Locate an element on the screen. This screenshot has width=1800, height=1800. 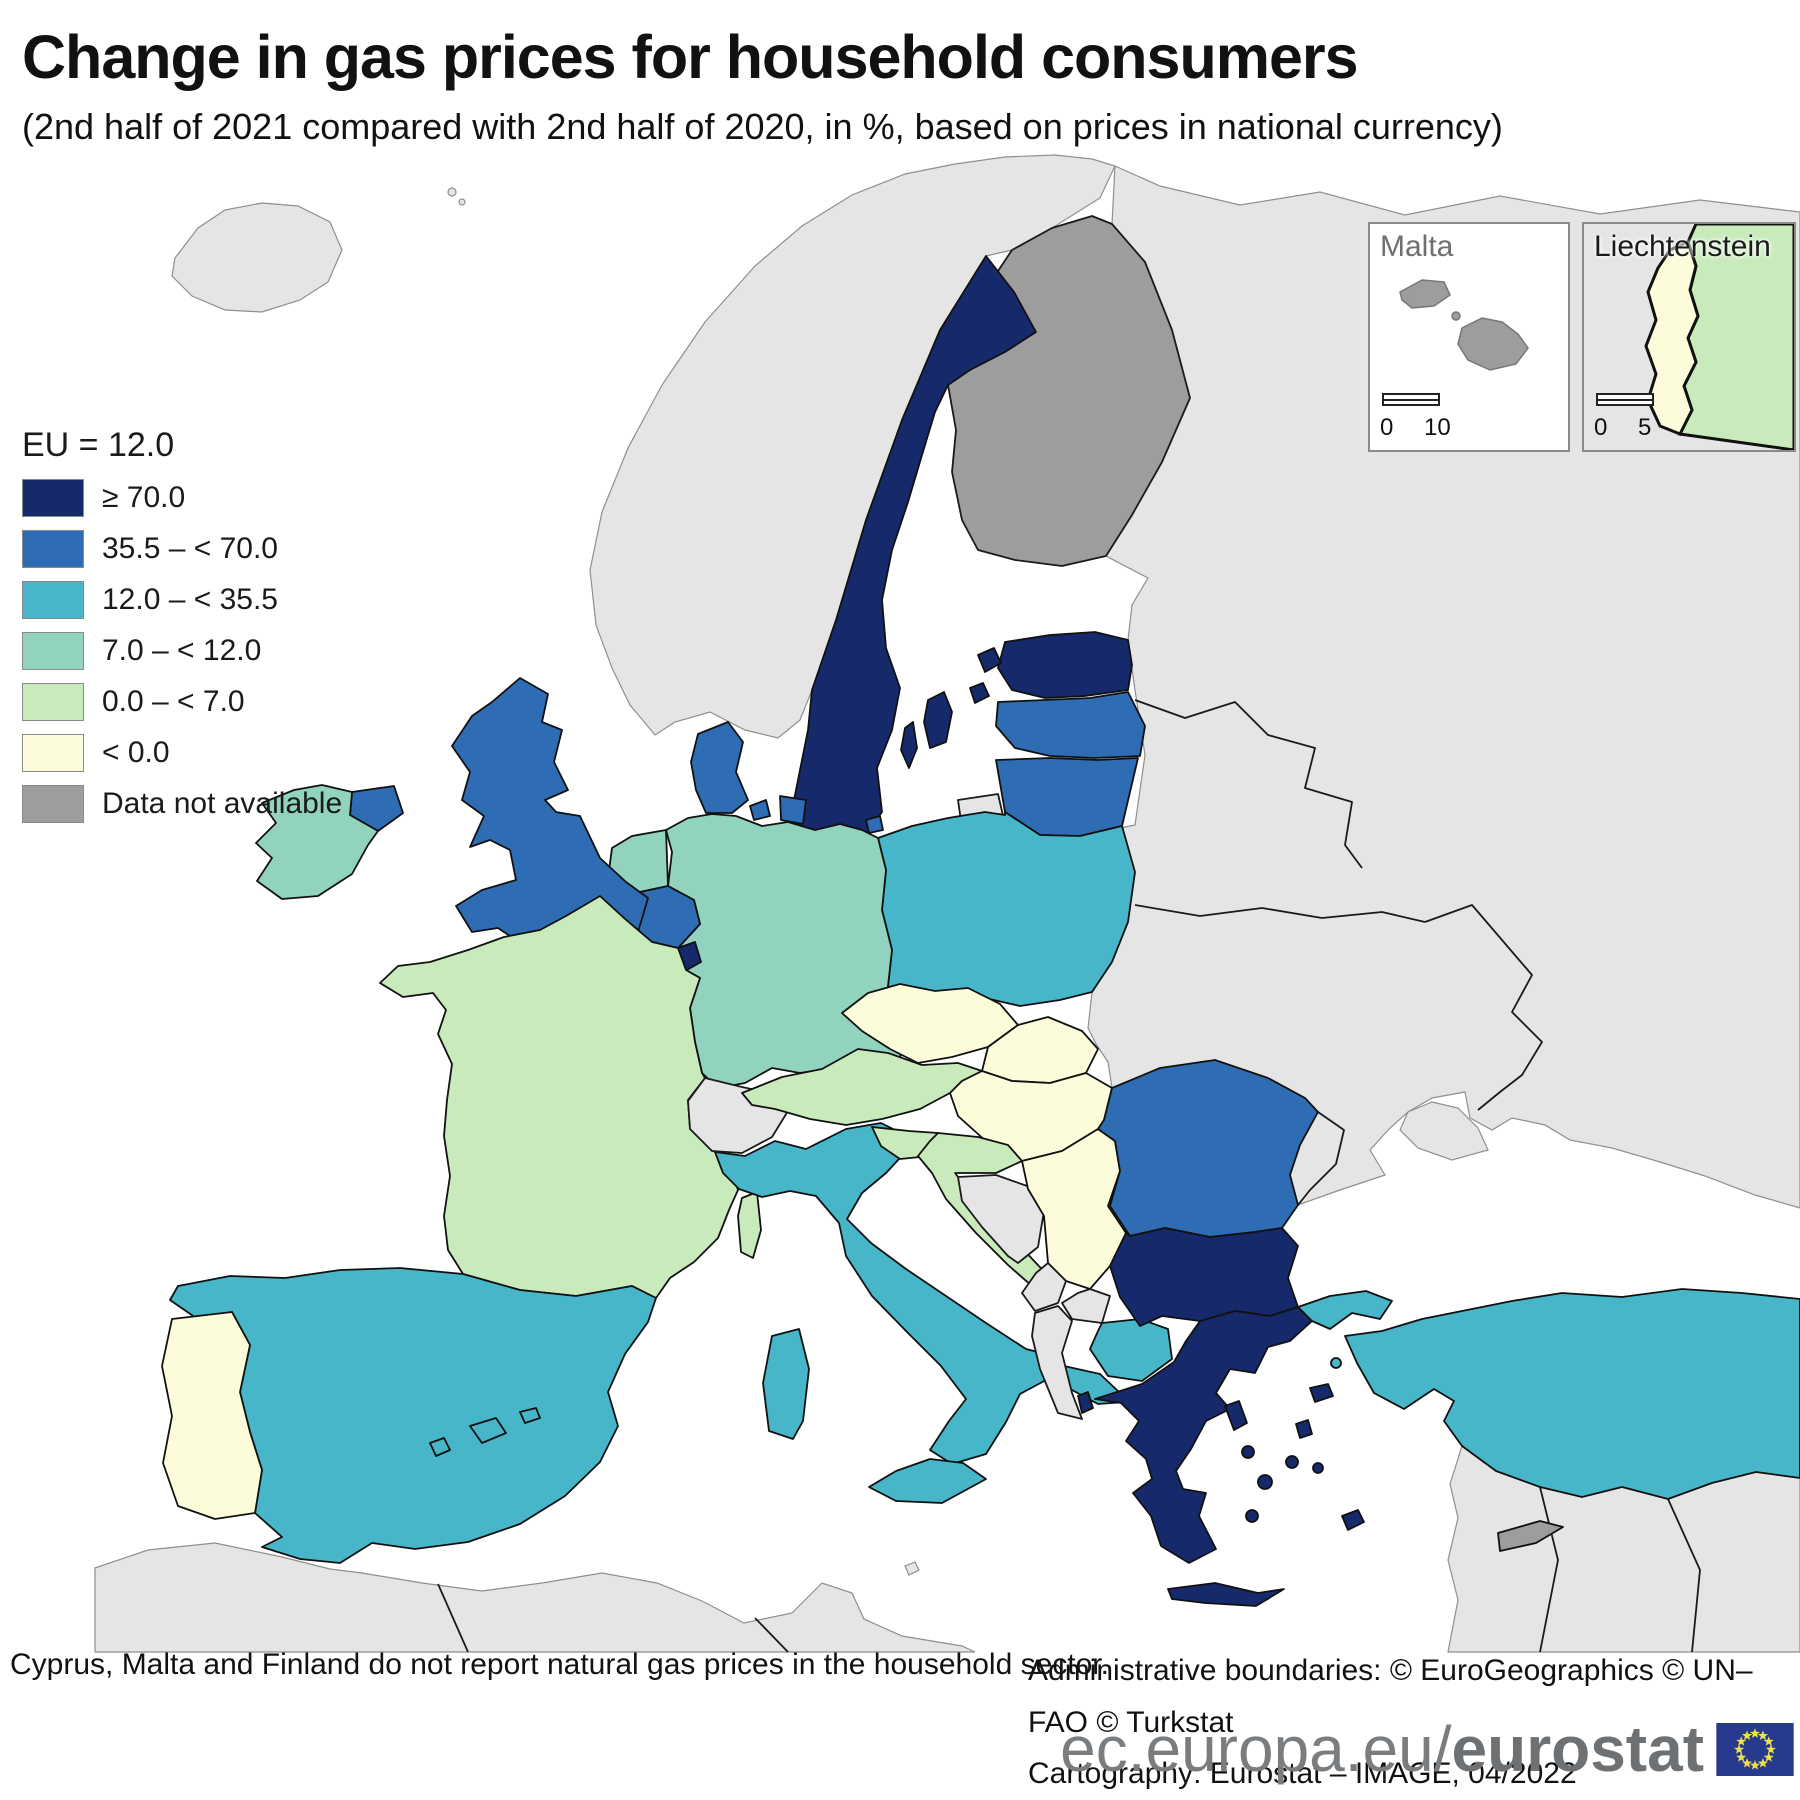
chios-island is located at coordinates (1304, 1429).